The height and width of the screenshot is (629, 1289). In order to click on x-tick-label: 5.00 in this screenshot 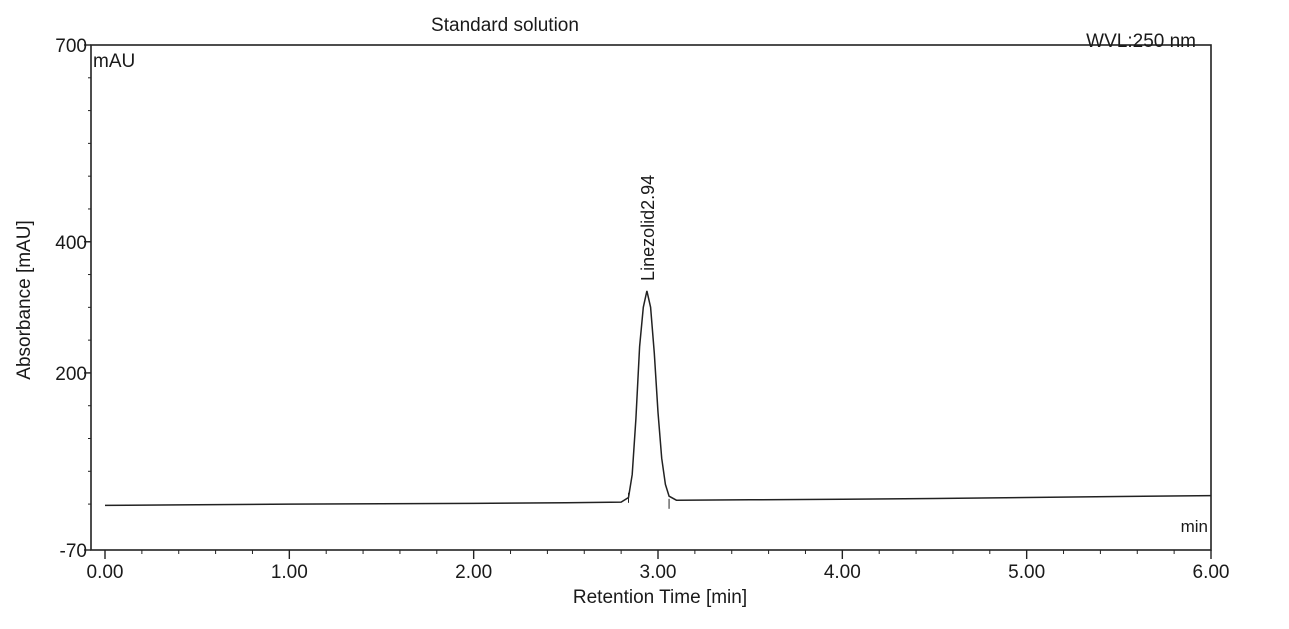, I will do `click(1026, 572)`.